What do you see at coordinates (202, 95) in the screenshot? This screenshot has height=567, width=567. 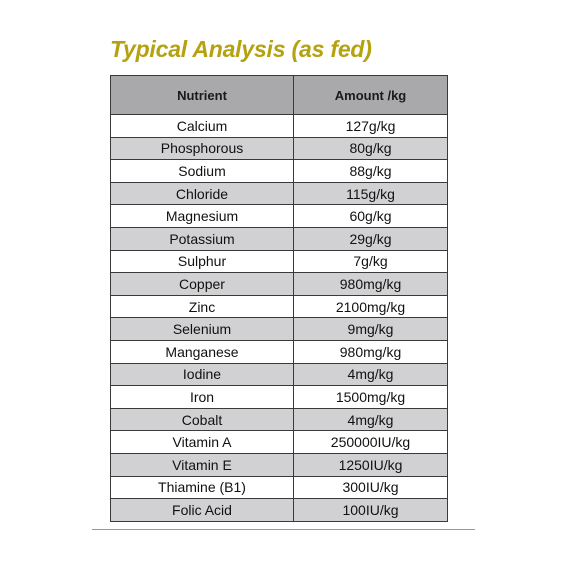 I see `column-header-nutrient: Nutrient` at bounding box center [202, 95].